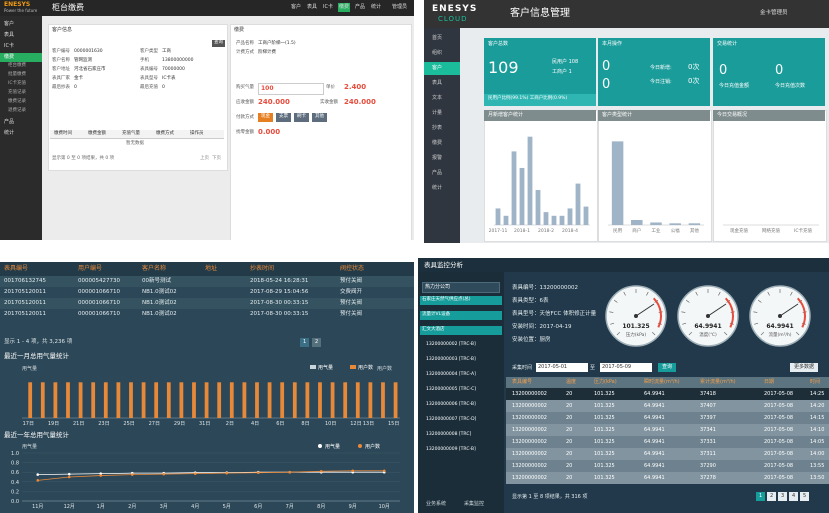 Image resolution: width=829 pixels, height=513 pixels. I want to click on submenu-item: 批量缴费, so click(17, 74).